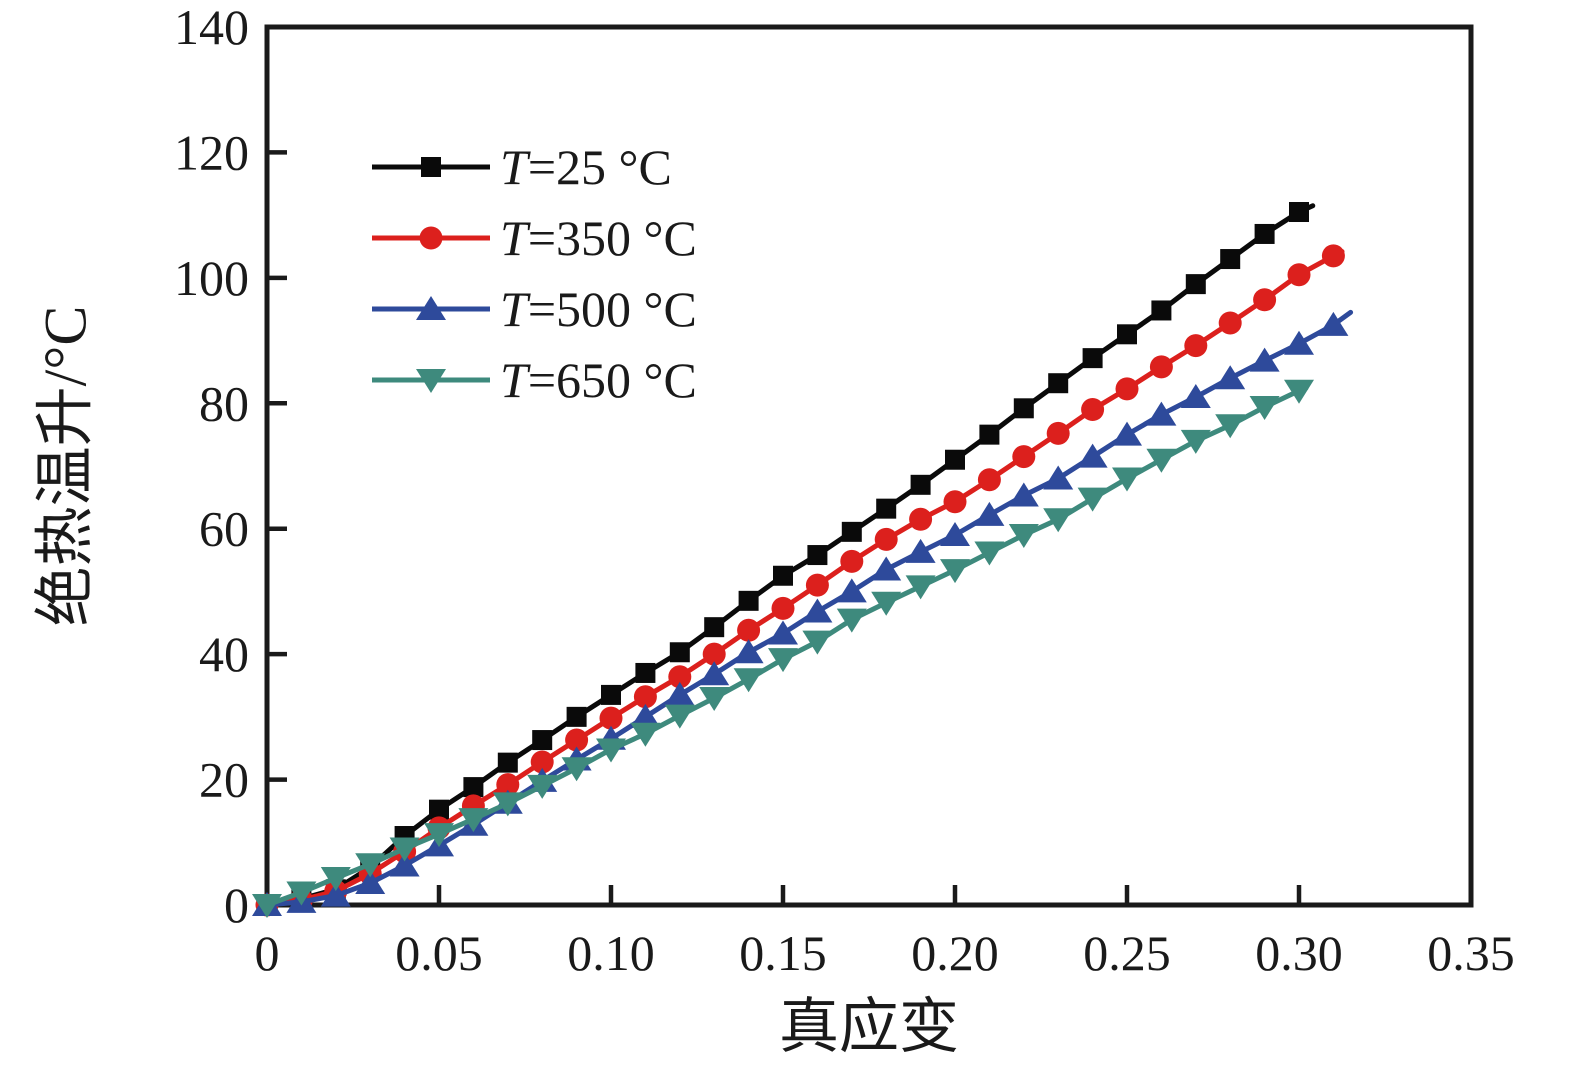 This screenshot has height=1067, width=1575. Describe the element at coordinates (1471, 953) in the screenshot. I see `x-tick-label: 0.35` at that location.